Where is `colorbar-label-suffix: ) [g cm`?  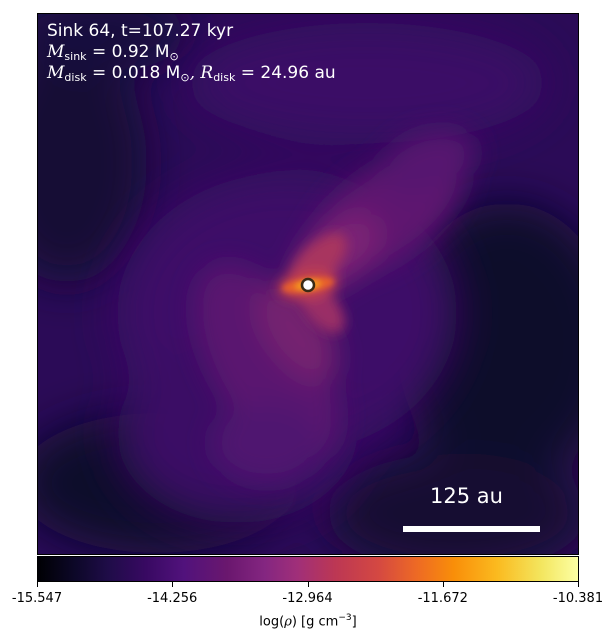 colorbar-label-suffix: ) [g cm is located at coordinates (315, 622).